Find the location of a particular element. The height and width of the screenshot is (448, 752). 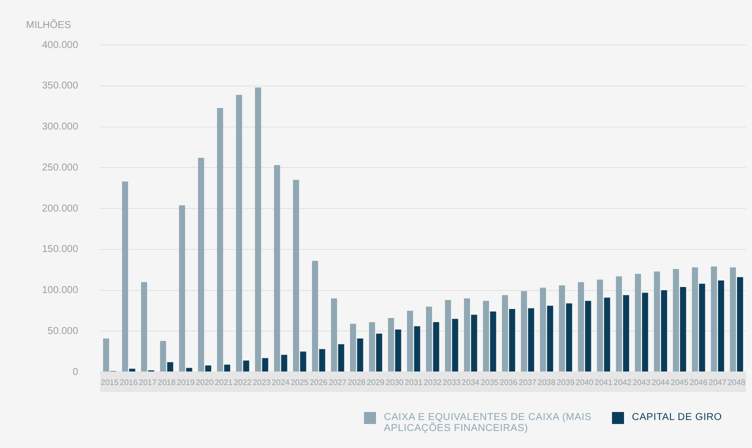

x-tick-label: 2022 is located at coordinates (243, 383).